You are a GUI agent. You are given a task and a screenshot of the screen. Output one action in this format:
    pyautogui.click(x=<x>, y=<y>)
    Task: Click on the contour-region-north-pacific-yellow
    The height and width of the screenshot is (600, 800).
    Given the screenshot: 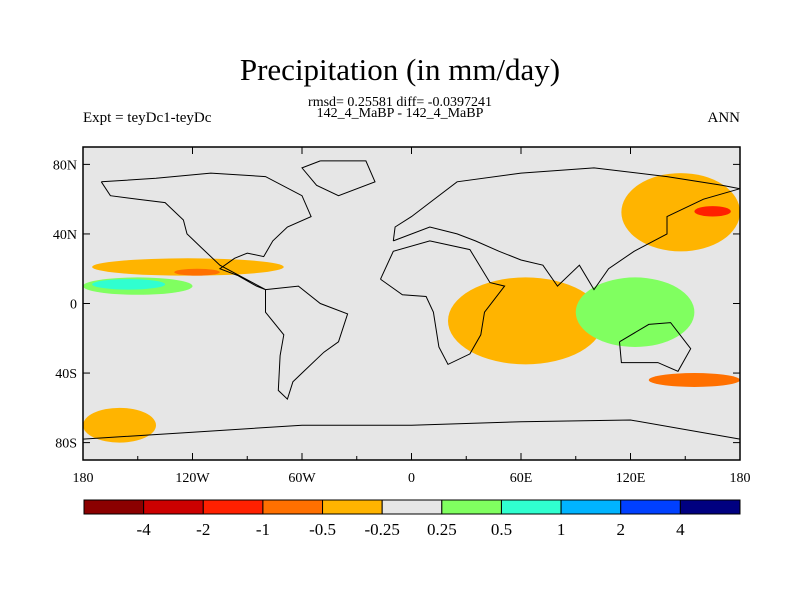 What is the action you would take?
    pyautogui.click(x=680, y=212)
    